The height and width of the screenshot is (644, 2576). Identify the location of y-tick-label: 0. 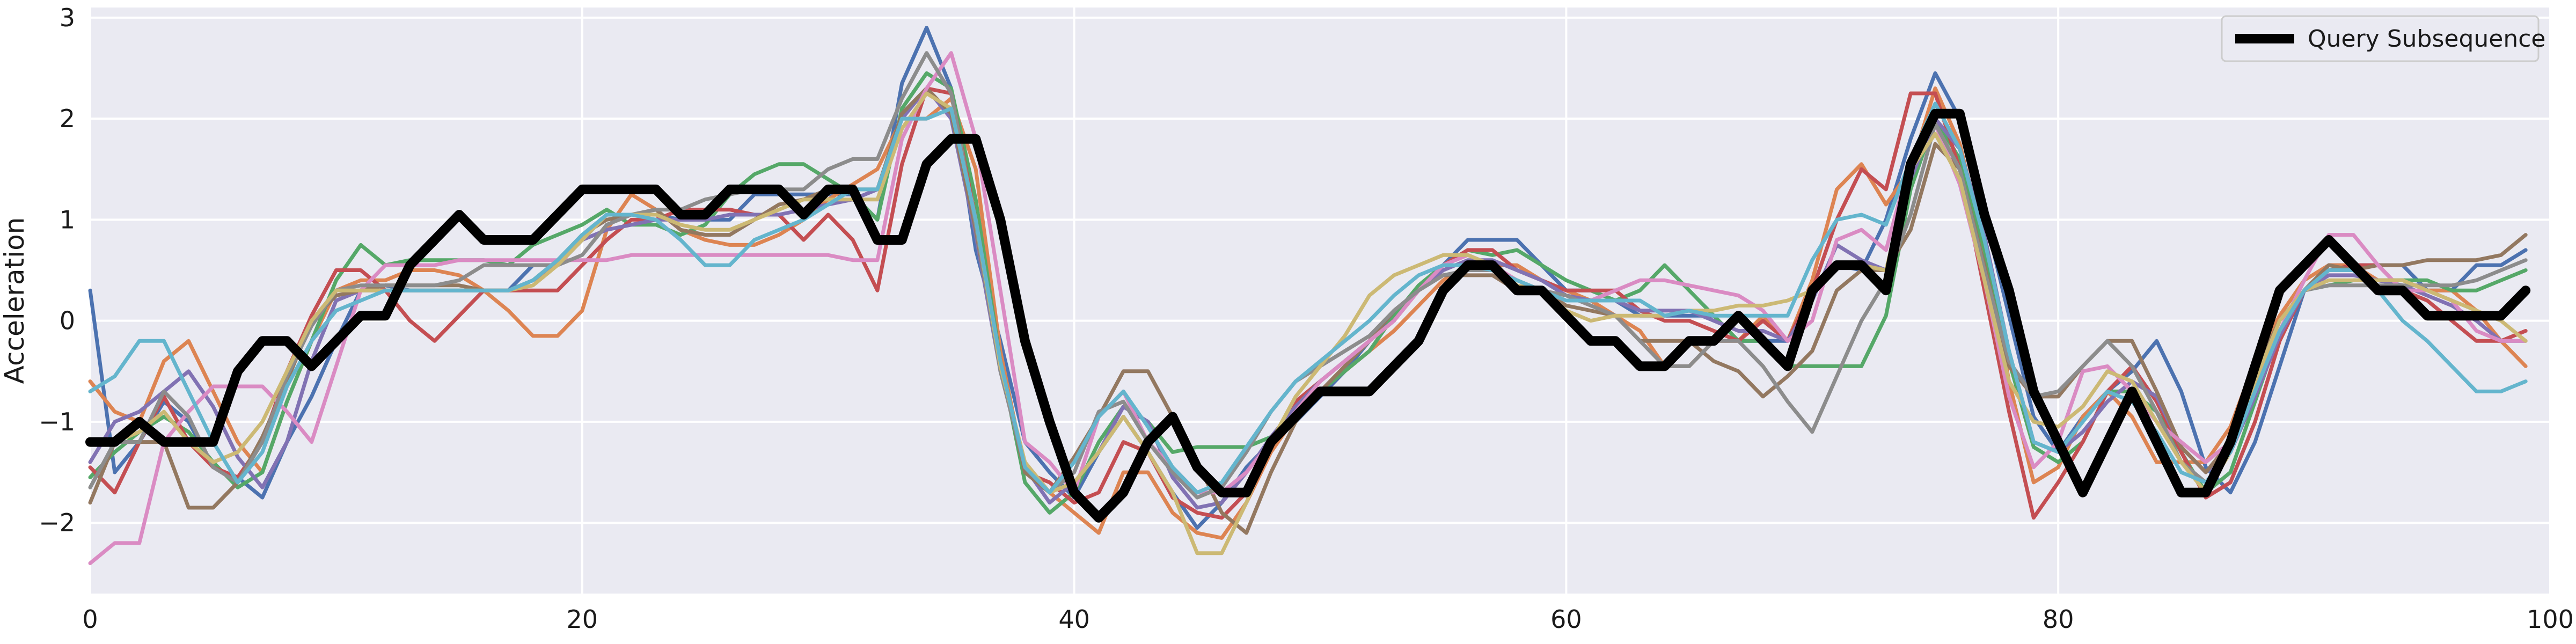
(67, 320).